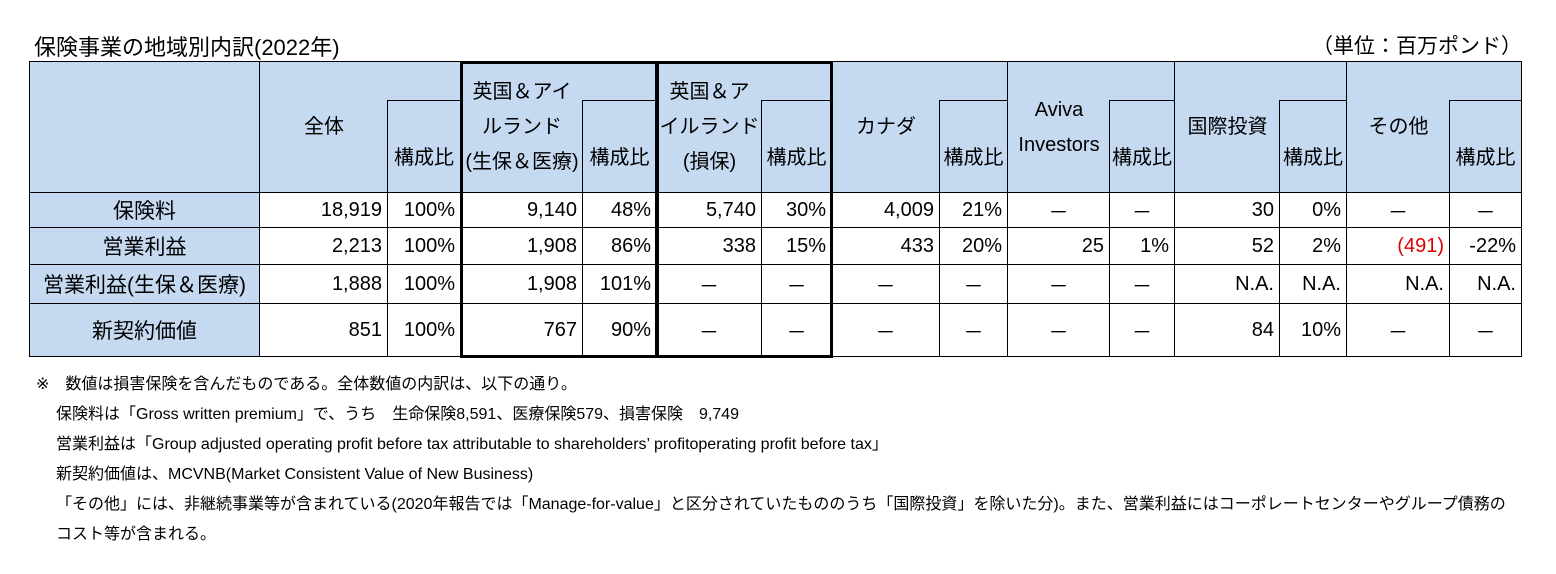  Describe the element at coordinates (1313, 330) in the screenshot. I see `data-cell: 10%` at that location.